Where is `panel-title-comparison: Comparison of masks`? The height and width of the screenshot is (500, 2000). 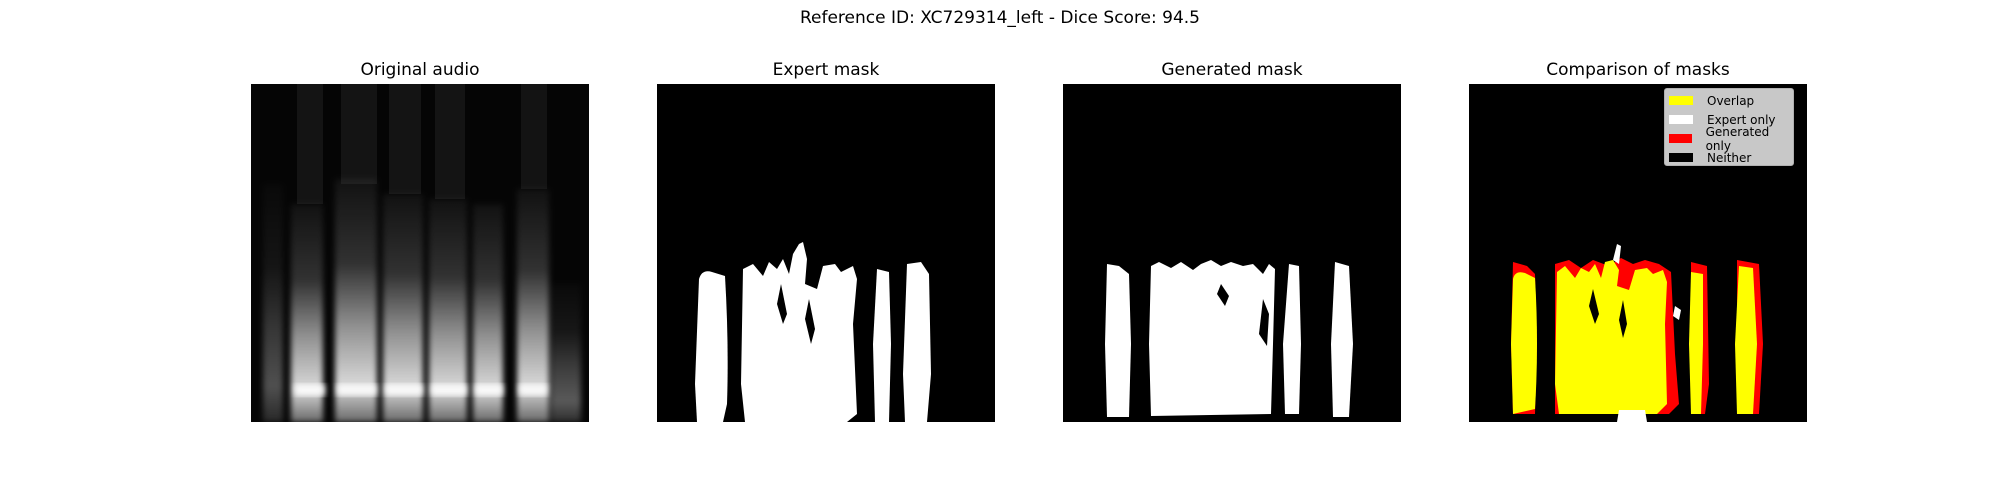 panel-title-comparison: Comparison of masks is located at coordinates (1638, 70).